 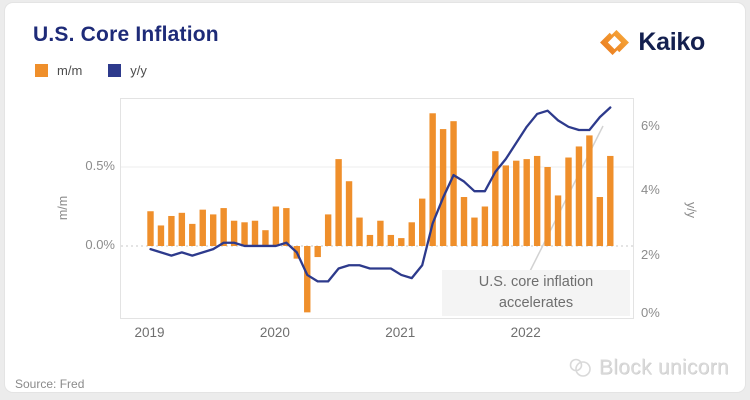 What do you see at coordinates (650, 312) in the screenshot?
I see `axis-tick-label: 0%` at bounding box center [650, 312].